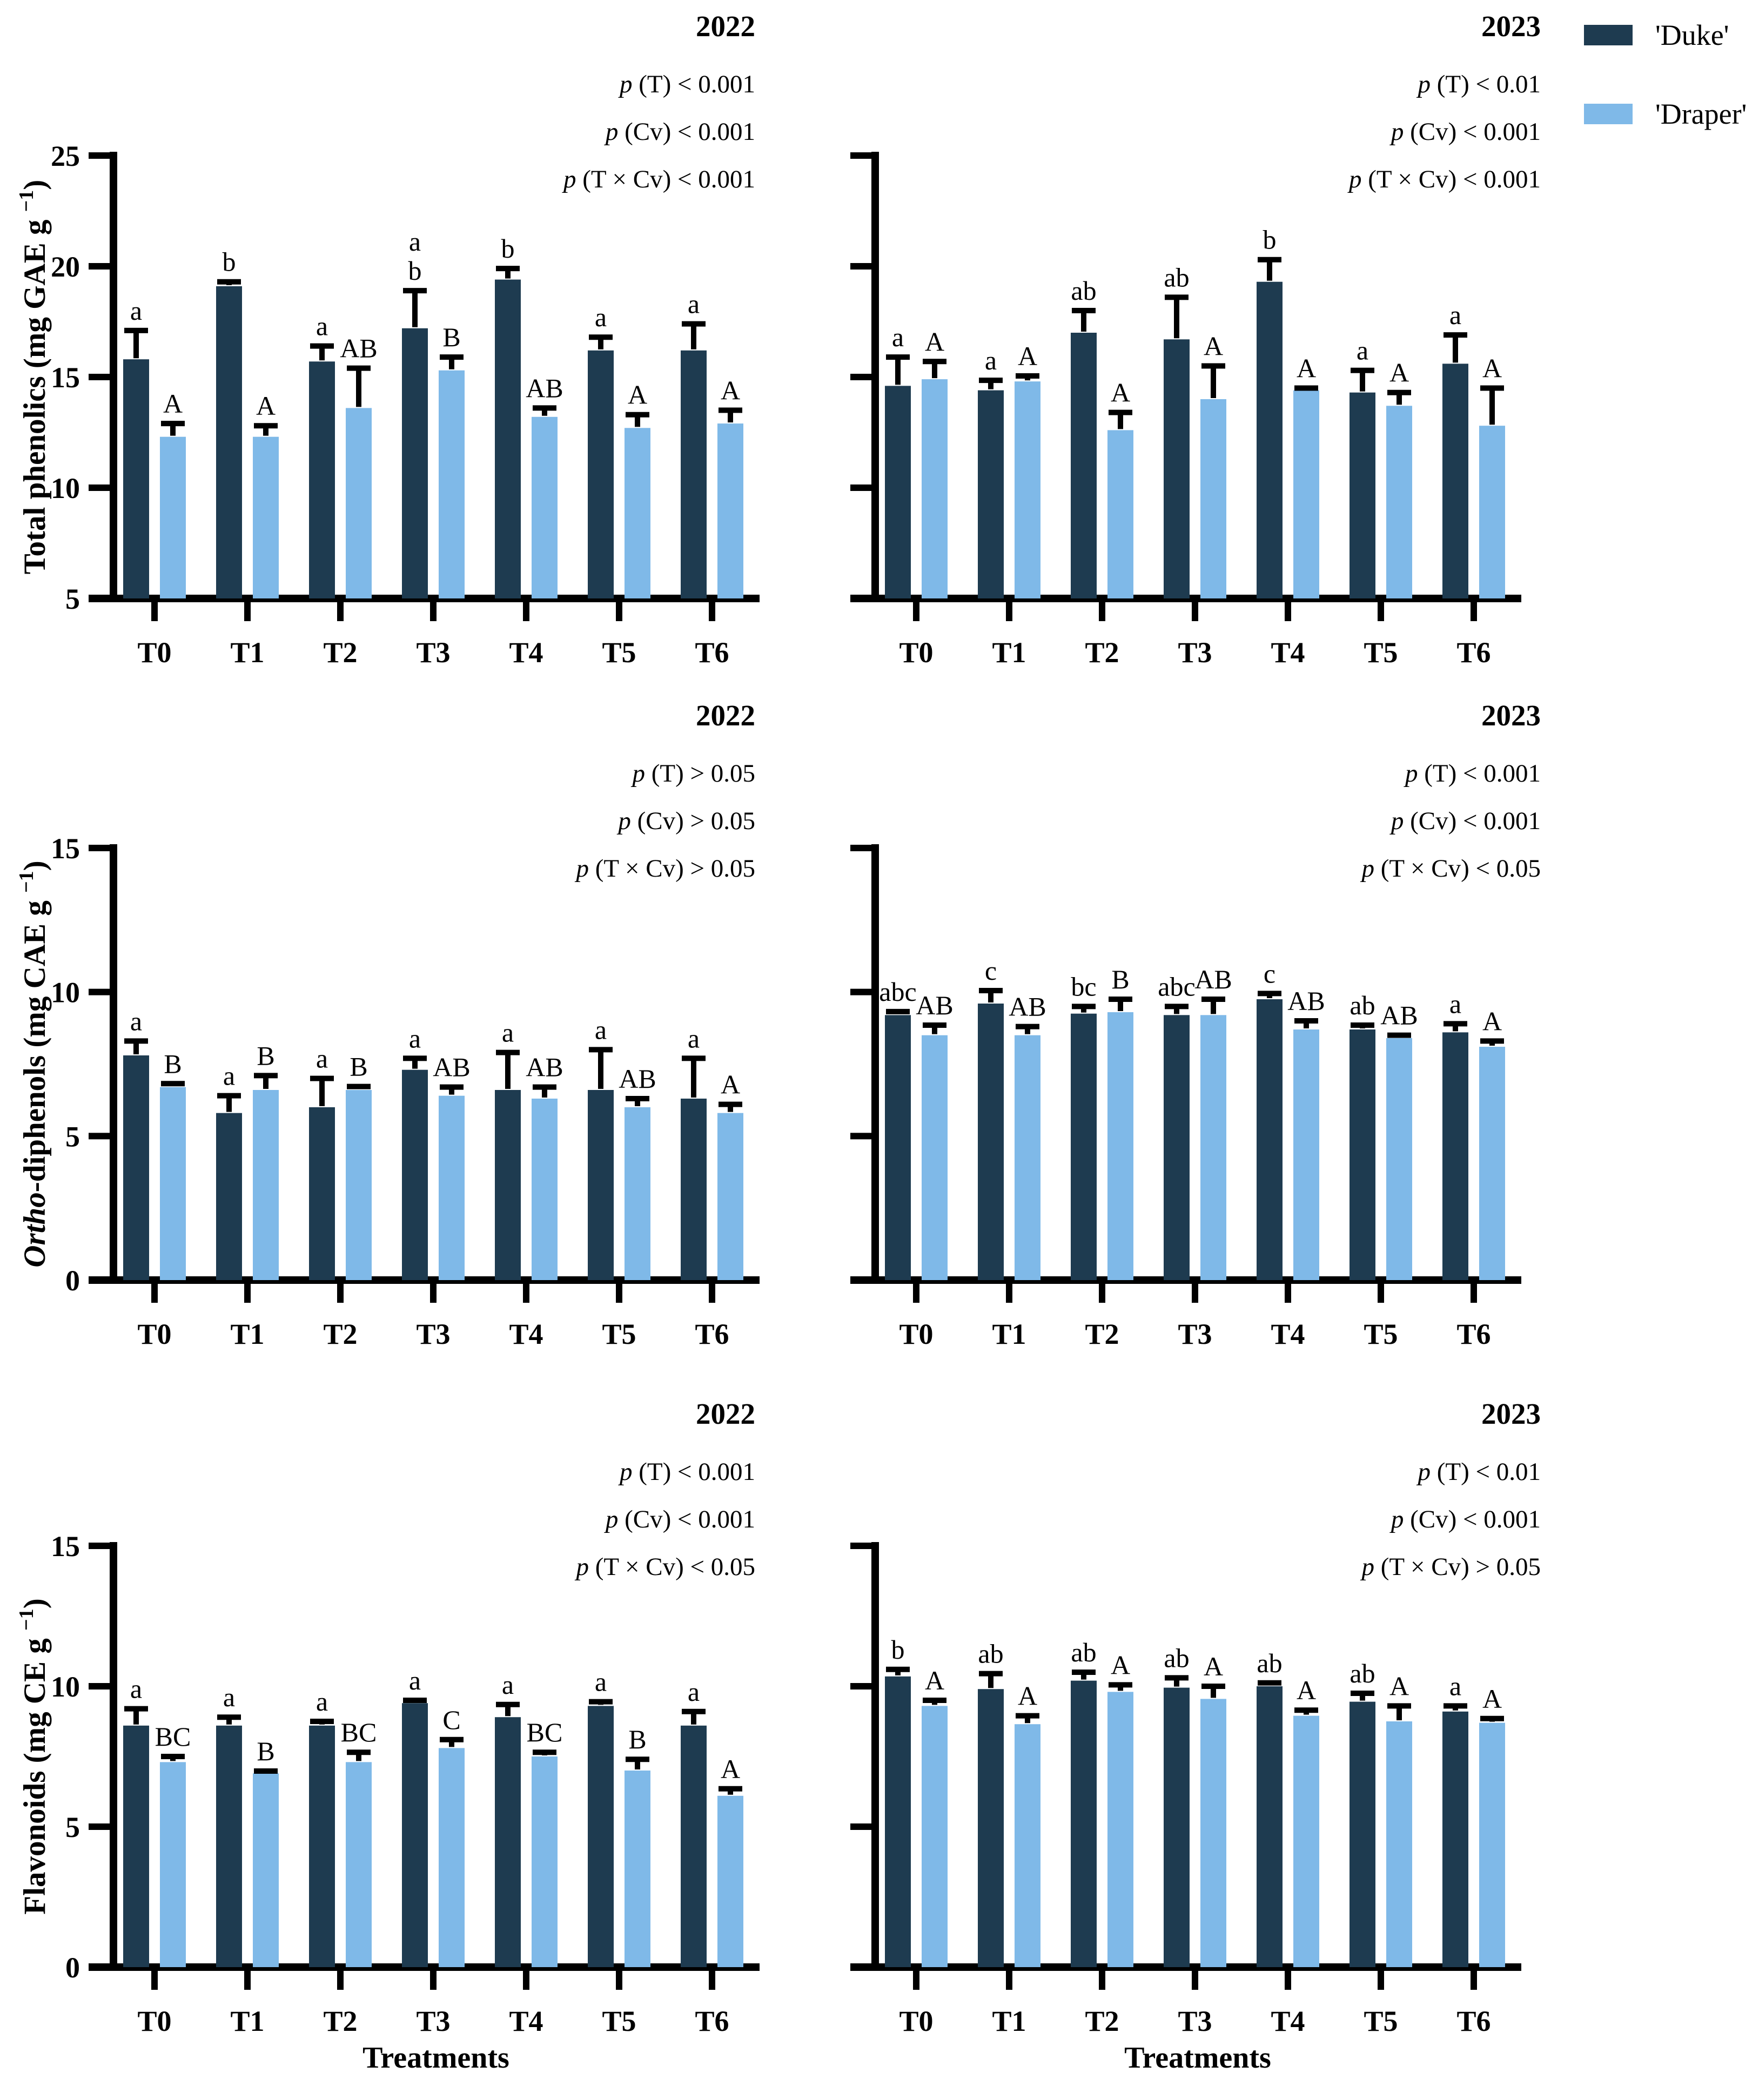 This screenshot has width=1759, height=2100. Describe the element at coordinates (1399, 1015) in the screenshot. I see `draper-sig-letter-T5: AB` at that location.